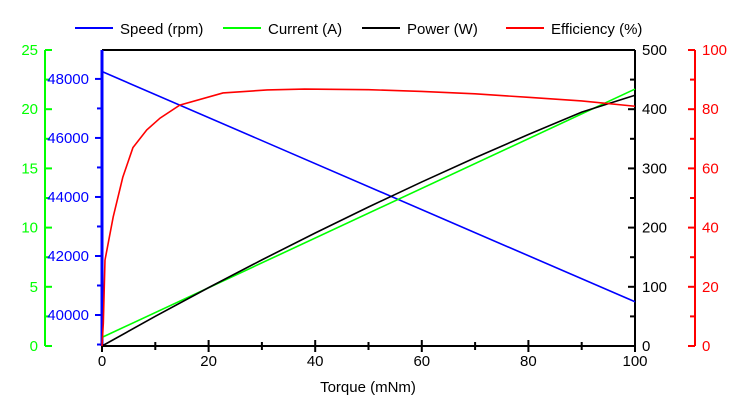 Image resolution: width=738 pixels, height=410 pixels. I want to click on x-tick-label: 80, so click(528, 361).